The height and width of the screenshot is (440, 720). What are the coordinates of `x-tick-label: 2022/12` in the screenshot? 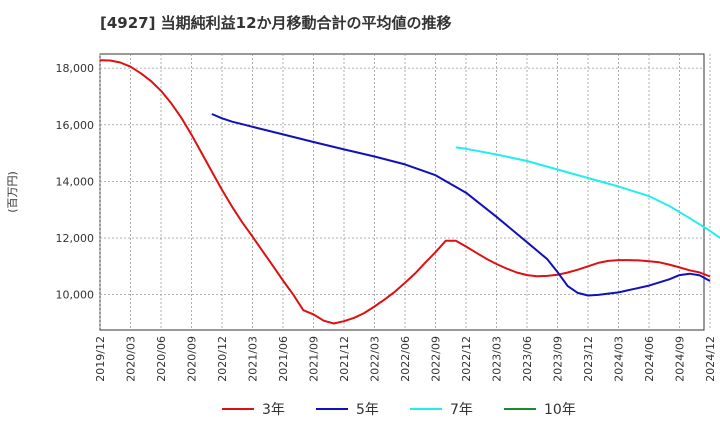 It's located at (466, 359).